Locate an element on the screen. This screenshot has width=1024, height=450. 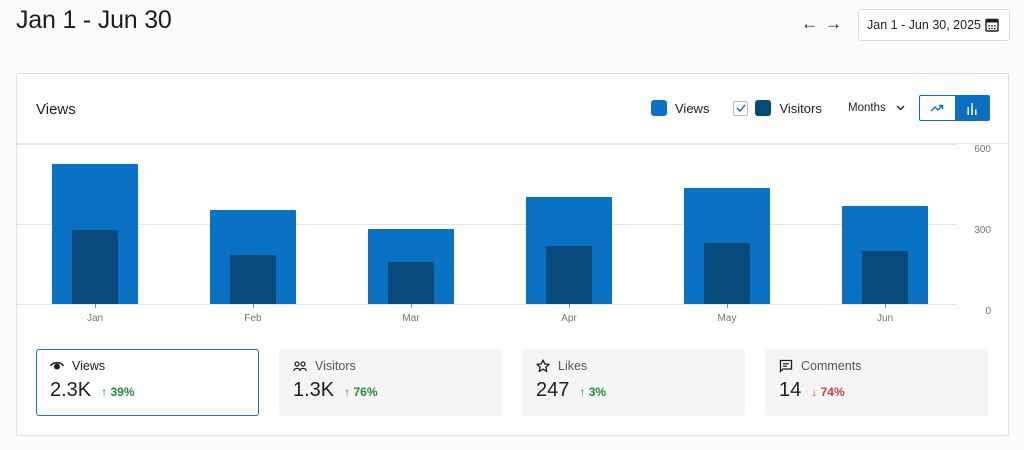
arrow-down-icon: ↓ is located at coordinates (814, 392).